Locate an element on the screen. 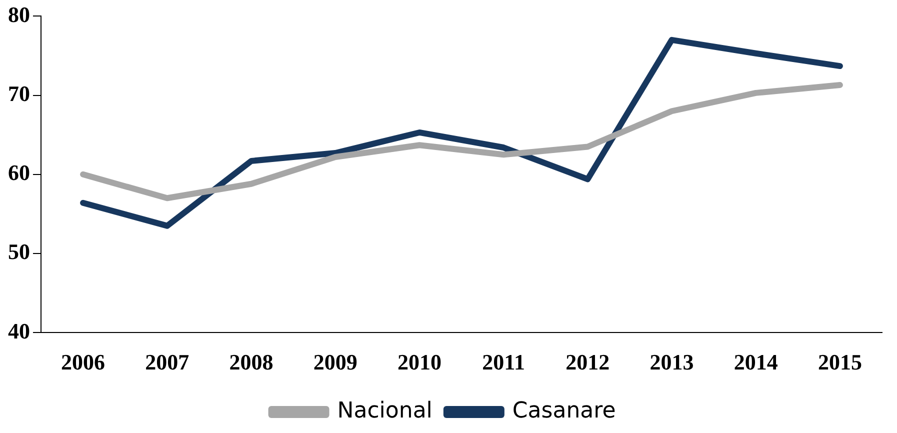  x-tick-label: 2011 is located at coordinates (503, 361).